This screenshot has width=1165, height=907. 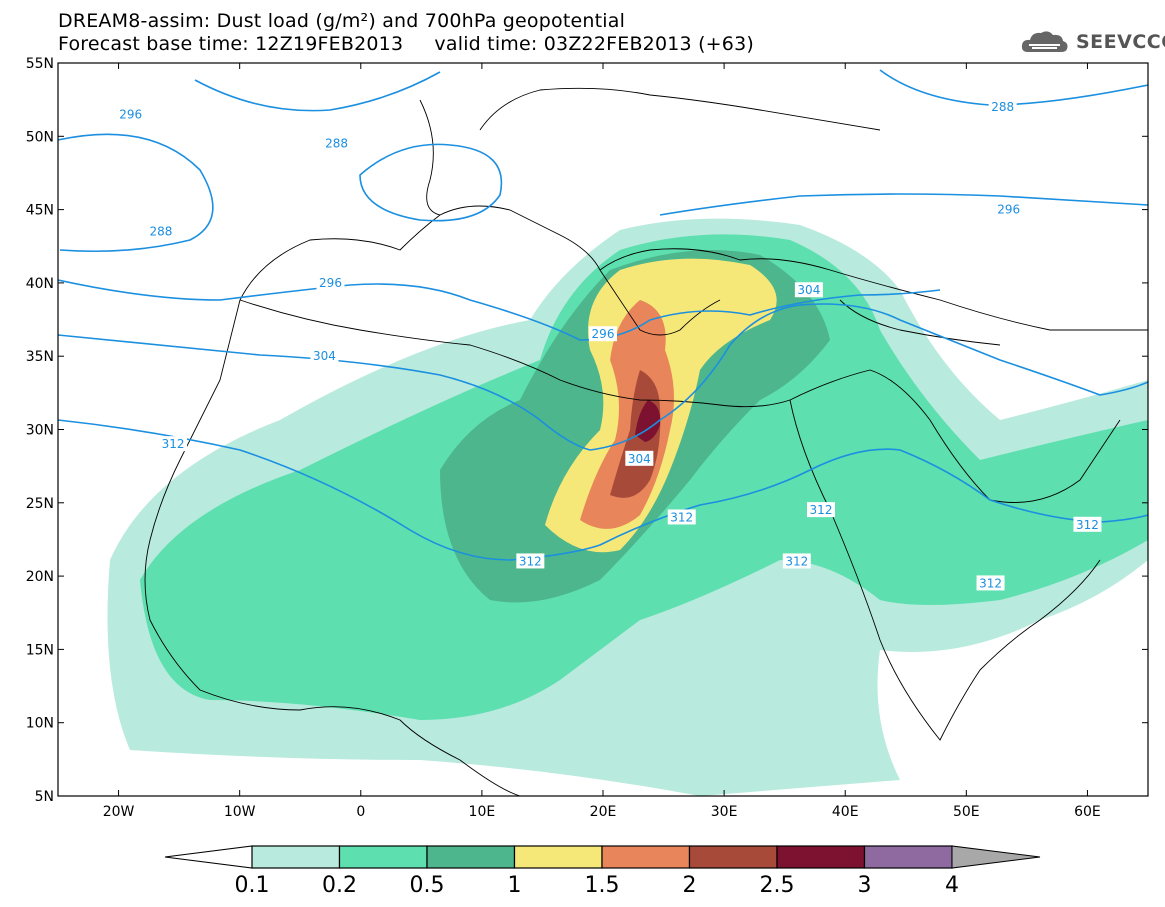 I want to click on lat-label: 25N, so click(x=40, y=504).